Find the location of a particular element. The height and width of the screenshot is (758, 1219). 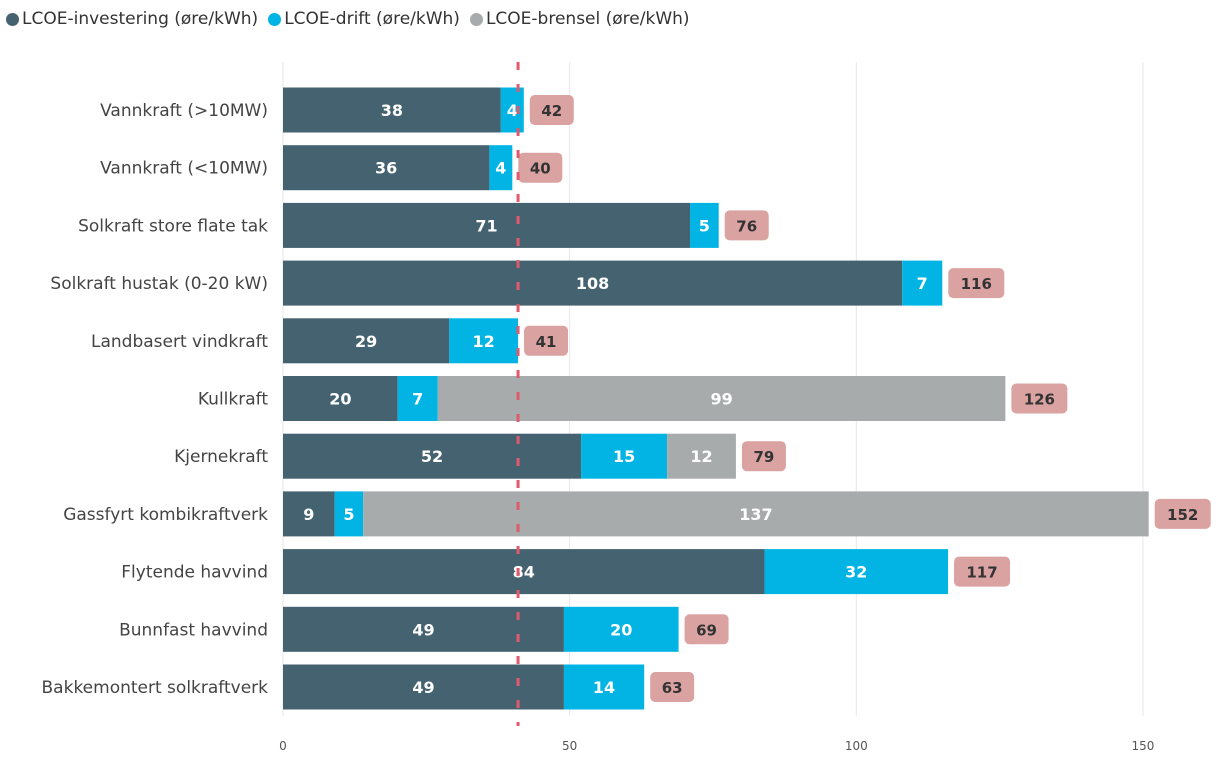

bar-value-label: 9 is located at coordinates (308, 514).